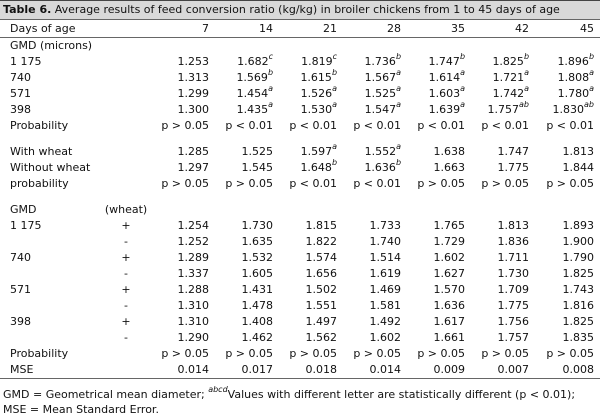 Image resolution: width=600 pixels, height=419 pixels. Describe the element at coordinates (513, 305) in the screenshot. I see `cell-value: 1.775` at that location.